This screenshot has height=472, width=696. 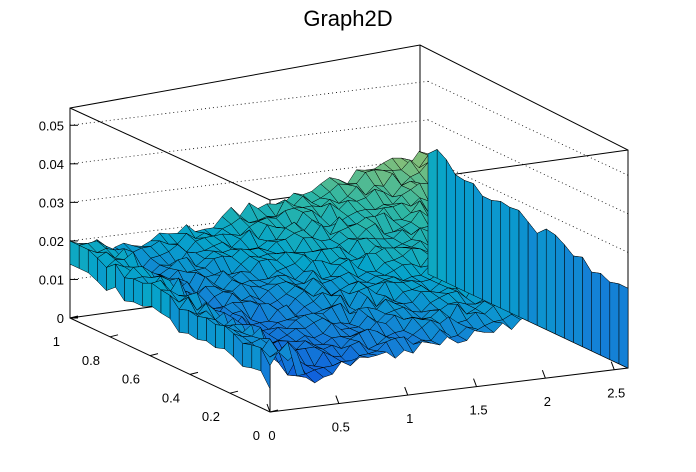 I want to click on y-tick-label: 0.8, so click(x=91, y=360).